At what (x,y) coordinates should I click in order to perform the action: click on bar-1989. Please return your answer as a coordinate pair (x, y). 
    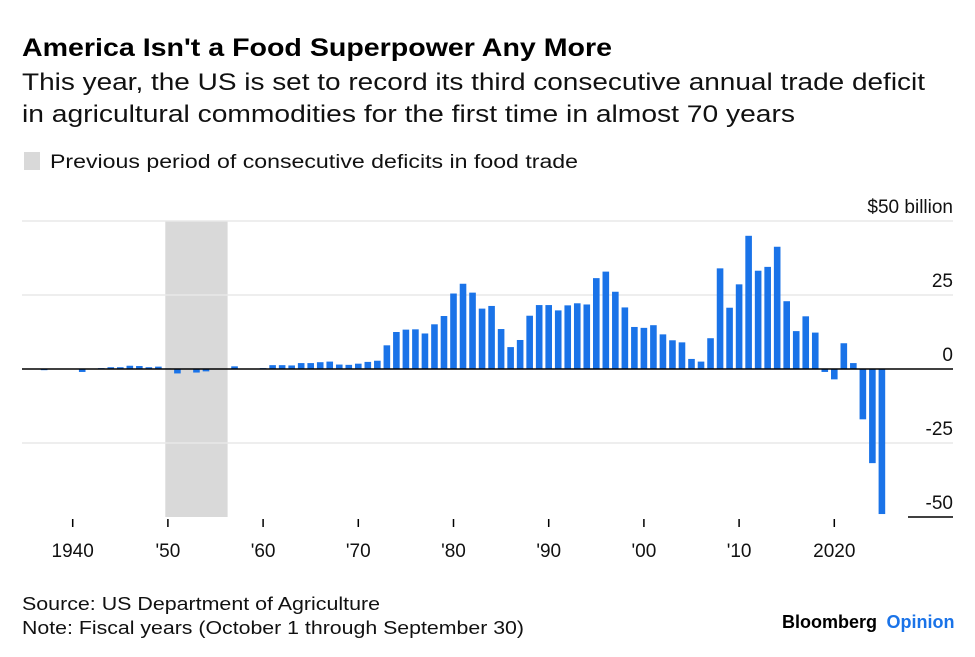
    Looking at the image, I should click on (539, 337).